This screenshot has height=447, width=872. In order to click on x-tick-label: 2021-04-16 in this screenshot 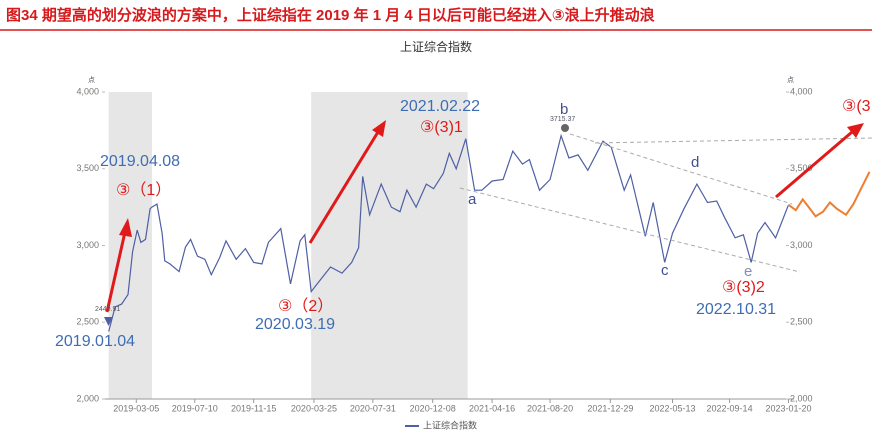, I will do `click(492, 408)`.